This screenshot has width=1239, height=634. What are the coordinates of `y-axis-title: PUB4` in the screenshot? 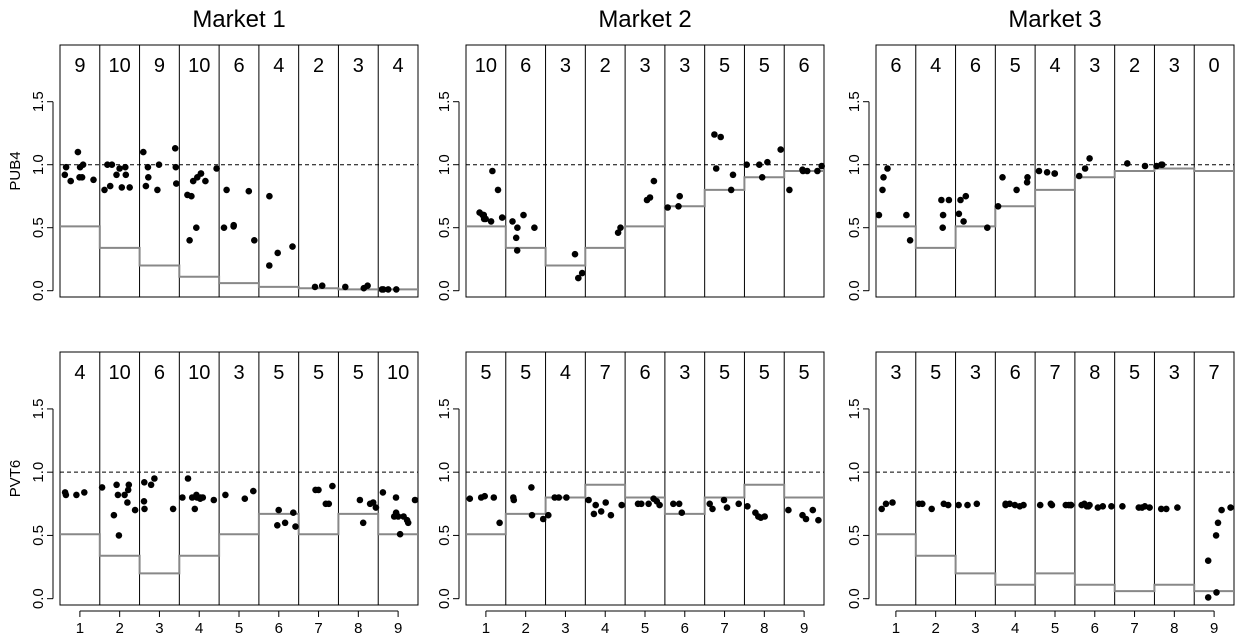 It's located at (15, 170).